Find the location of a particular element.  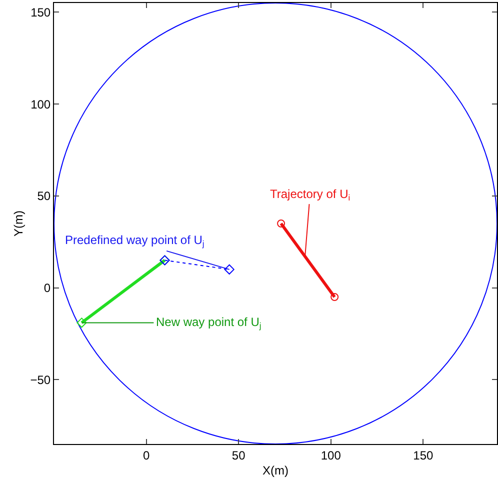

annotation: New way point of U$_{j}$ is located at coordinates (209, 323).